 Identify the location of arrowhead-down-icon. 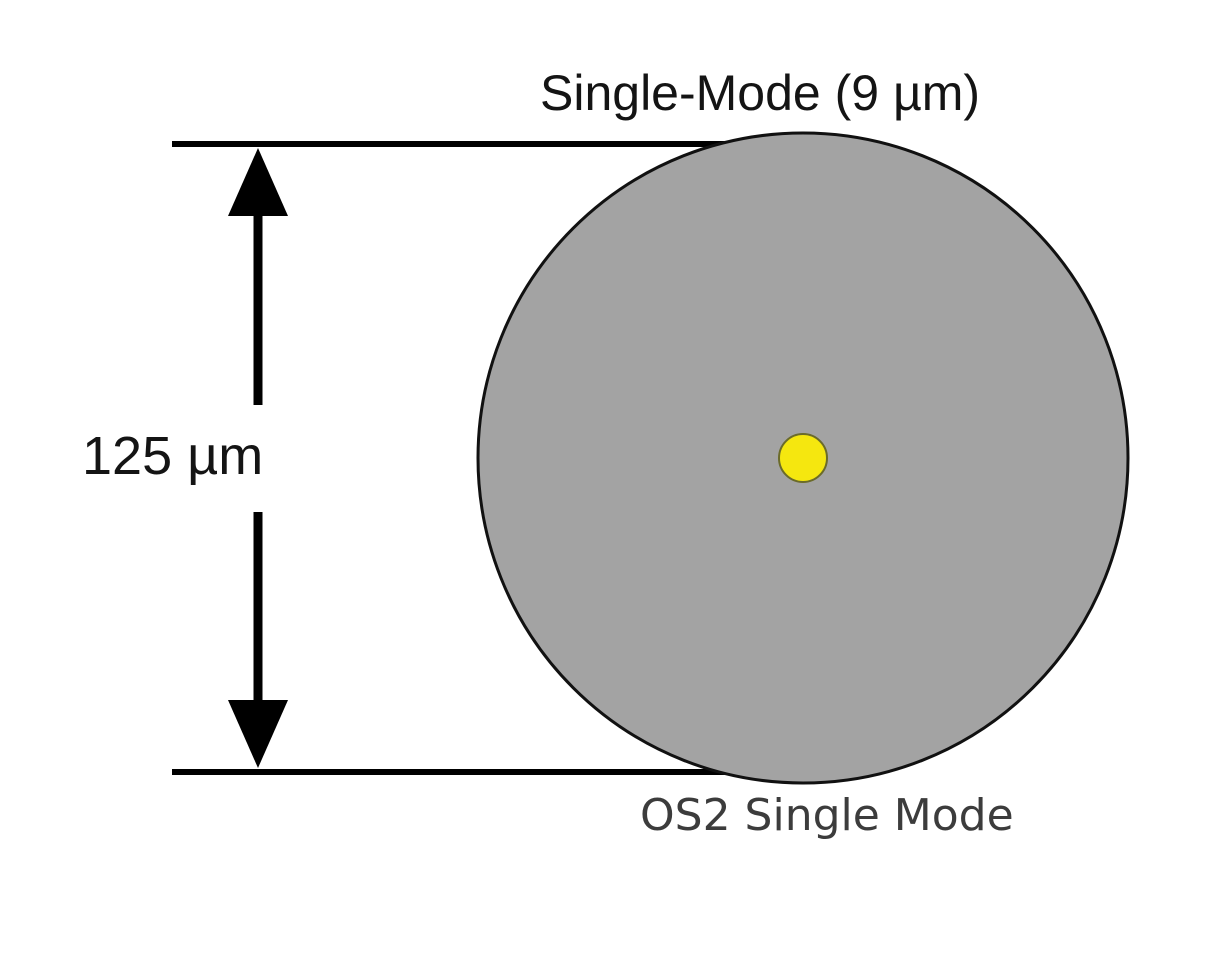
(258, 734).